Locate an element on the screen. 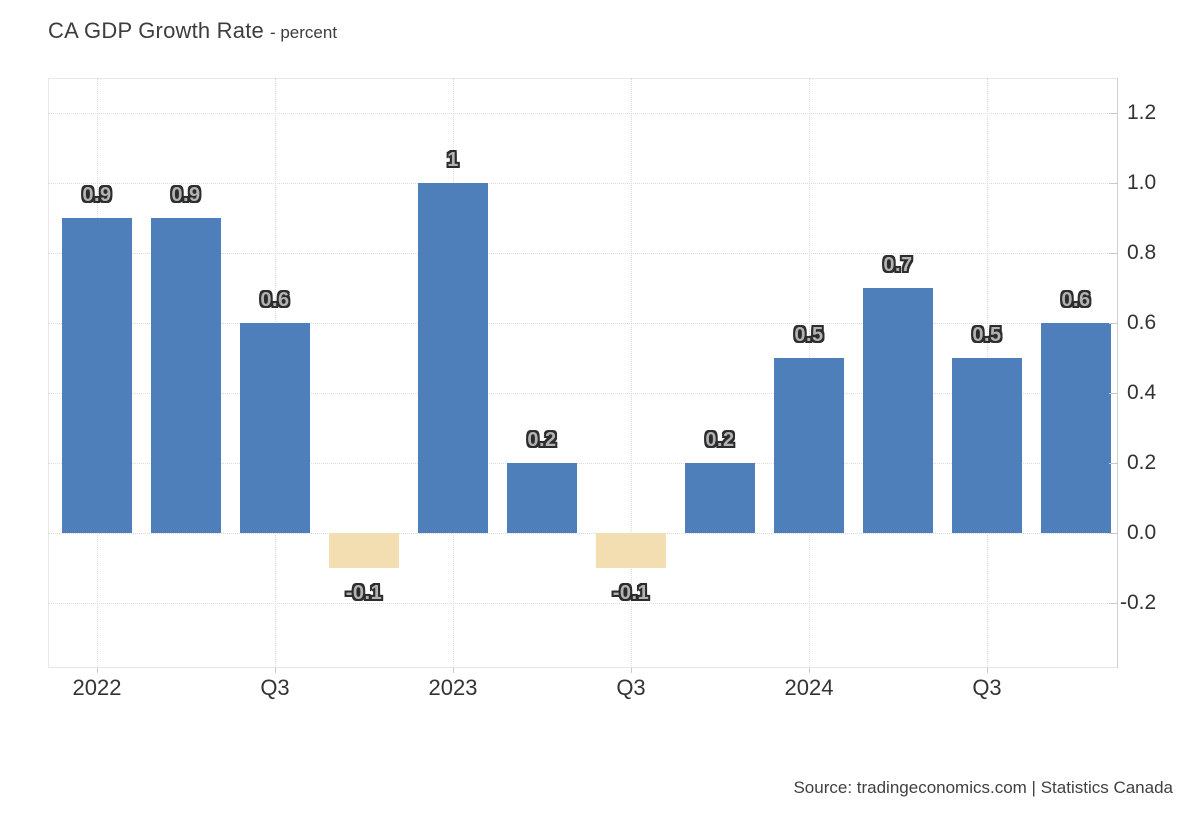 The height and width of the screenshot is (820, 1200). x-tick-label: 2024 is located at coordinates (809, 687).